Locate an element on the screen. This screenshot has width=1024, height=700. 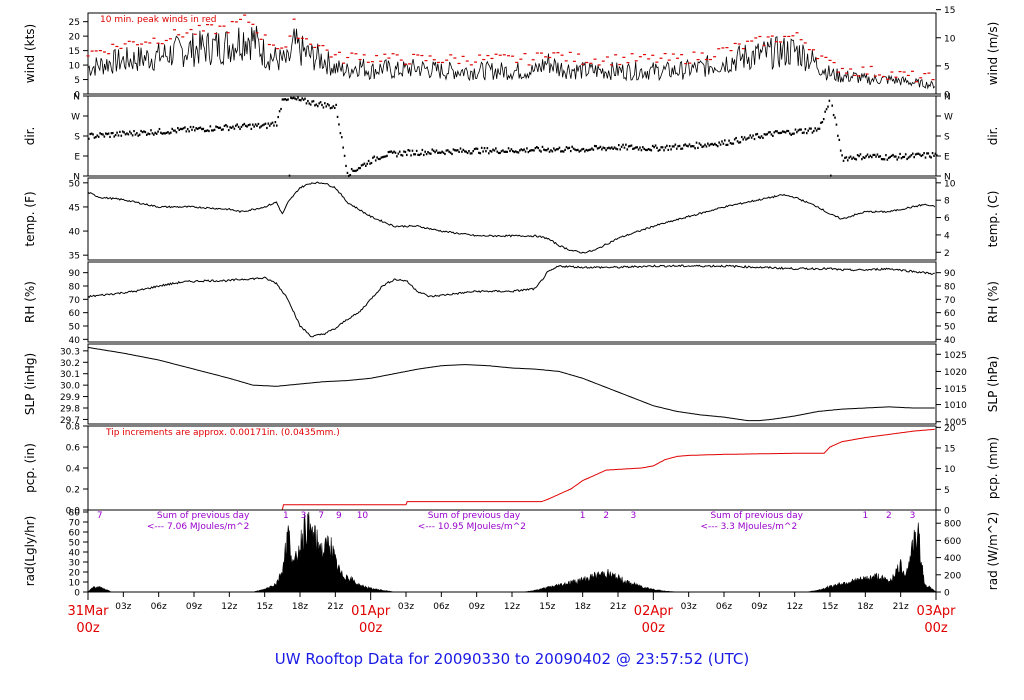
dir-right-tick-label: S is located at coordinates (947, 138).